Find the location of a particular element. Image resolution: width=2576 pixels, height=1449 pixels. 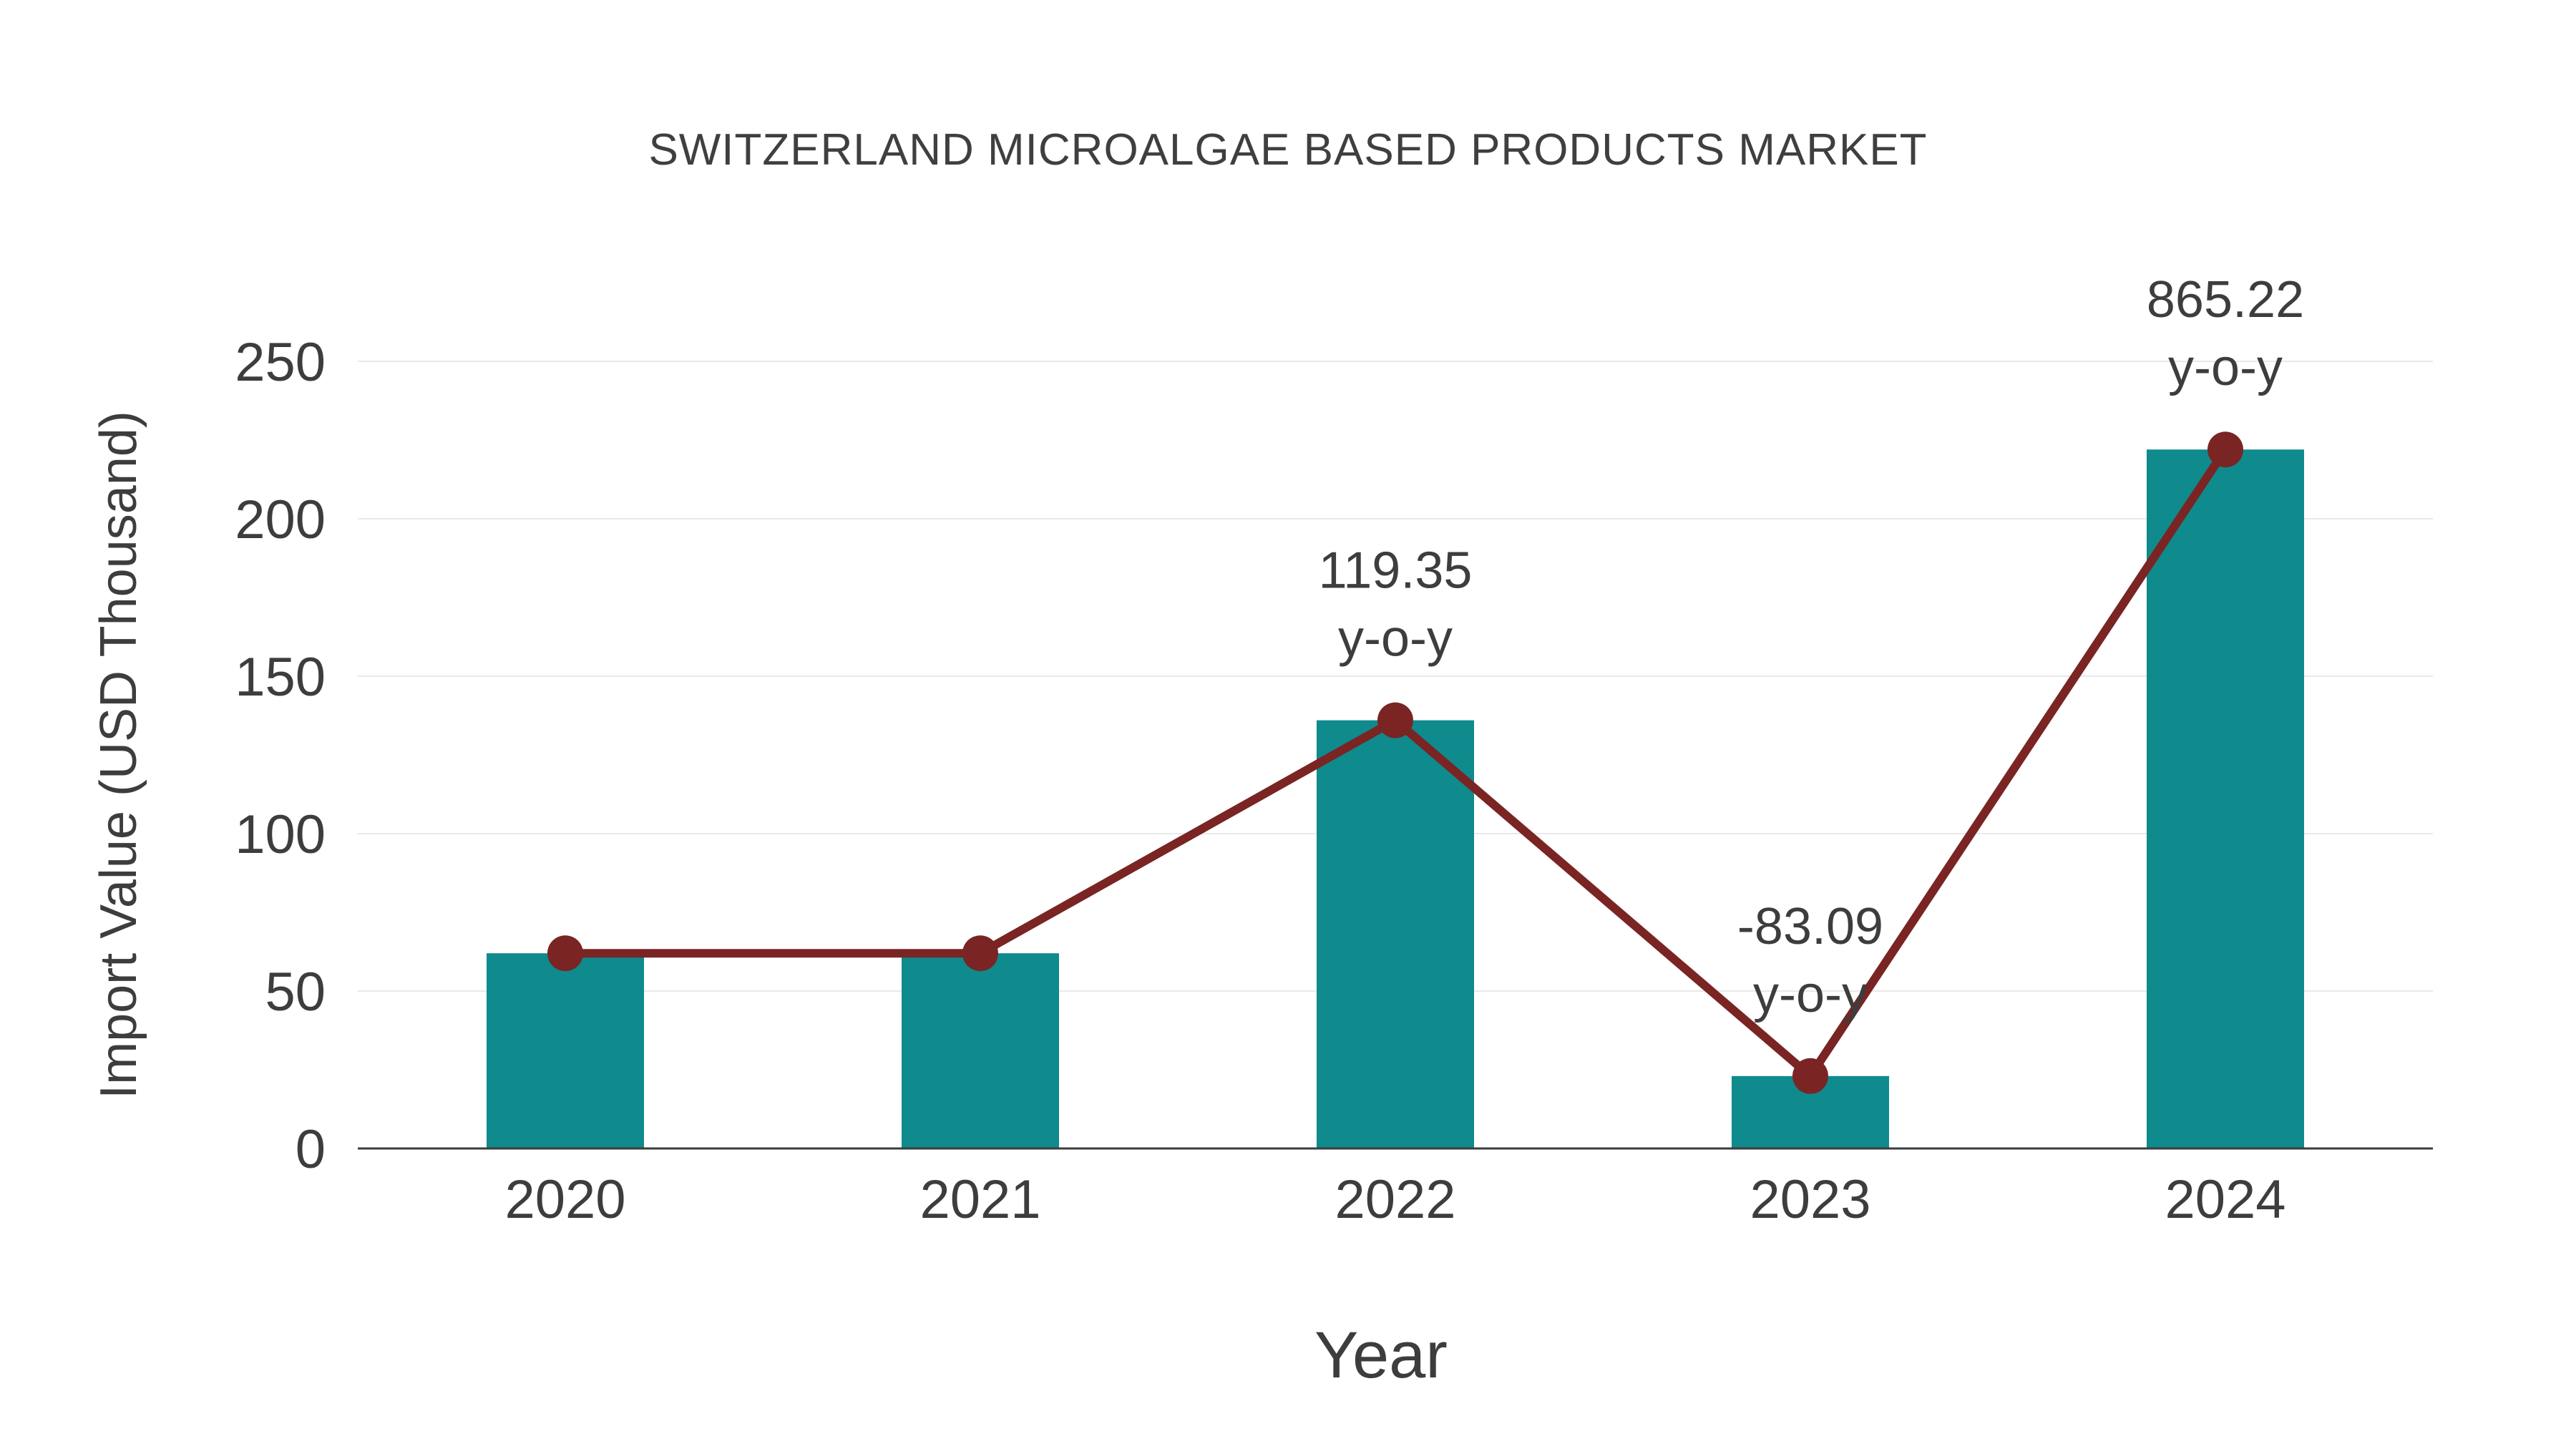

y-tick-label: 0 is located at coordinates (311, 1149).